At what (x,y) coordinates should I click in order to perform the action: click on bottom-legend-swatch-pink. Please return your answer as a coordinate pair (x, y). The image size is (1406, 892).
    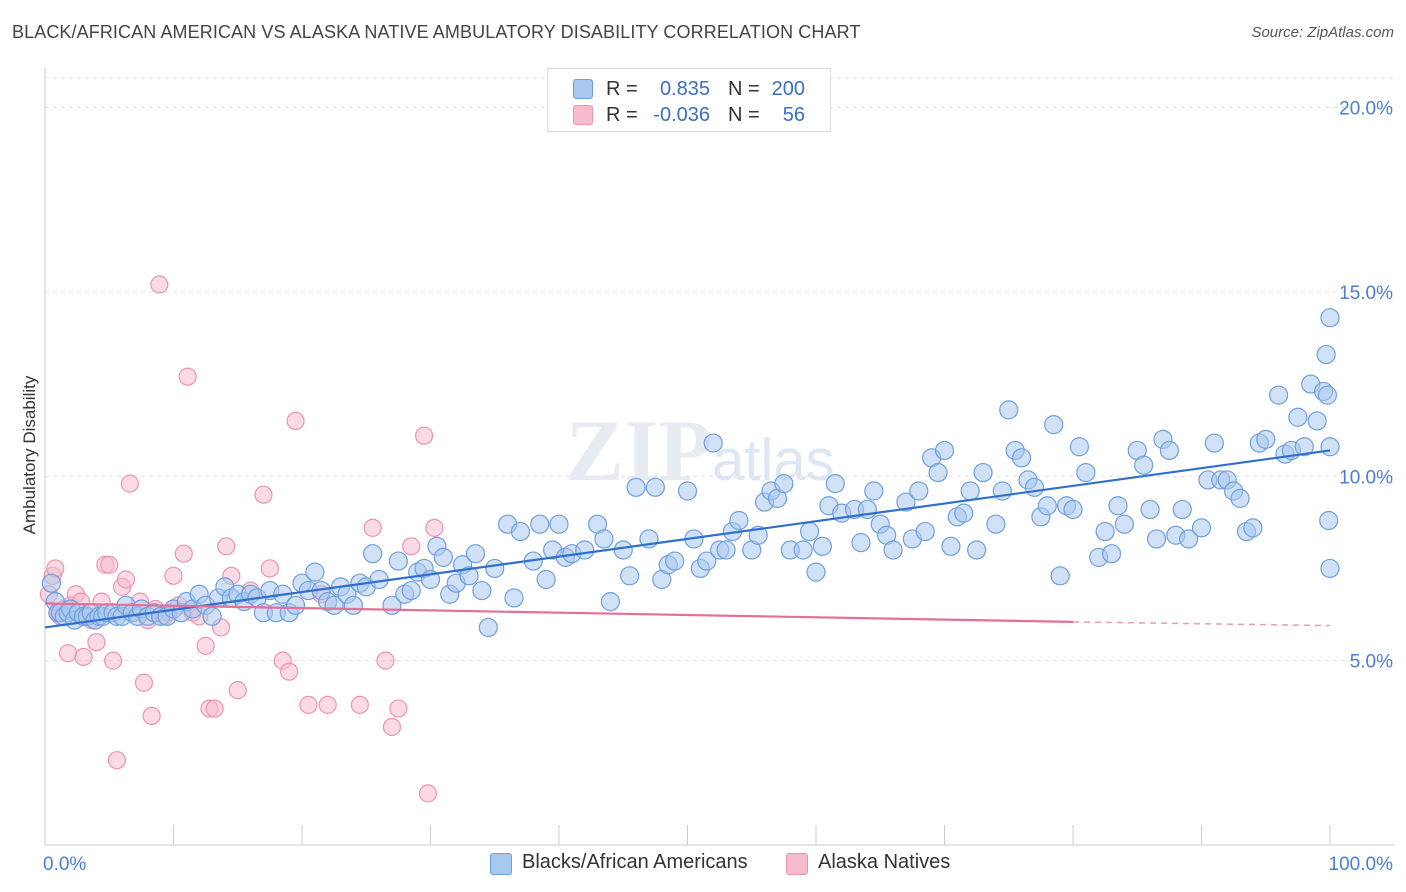
    Looking at the image, I should click on (797, 864).